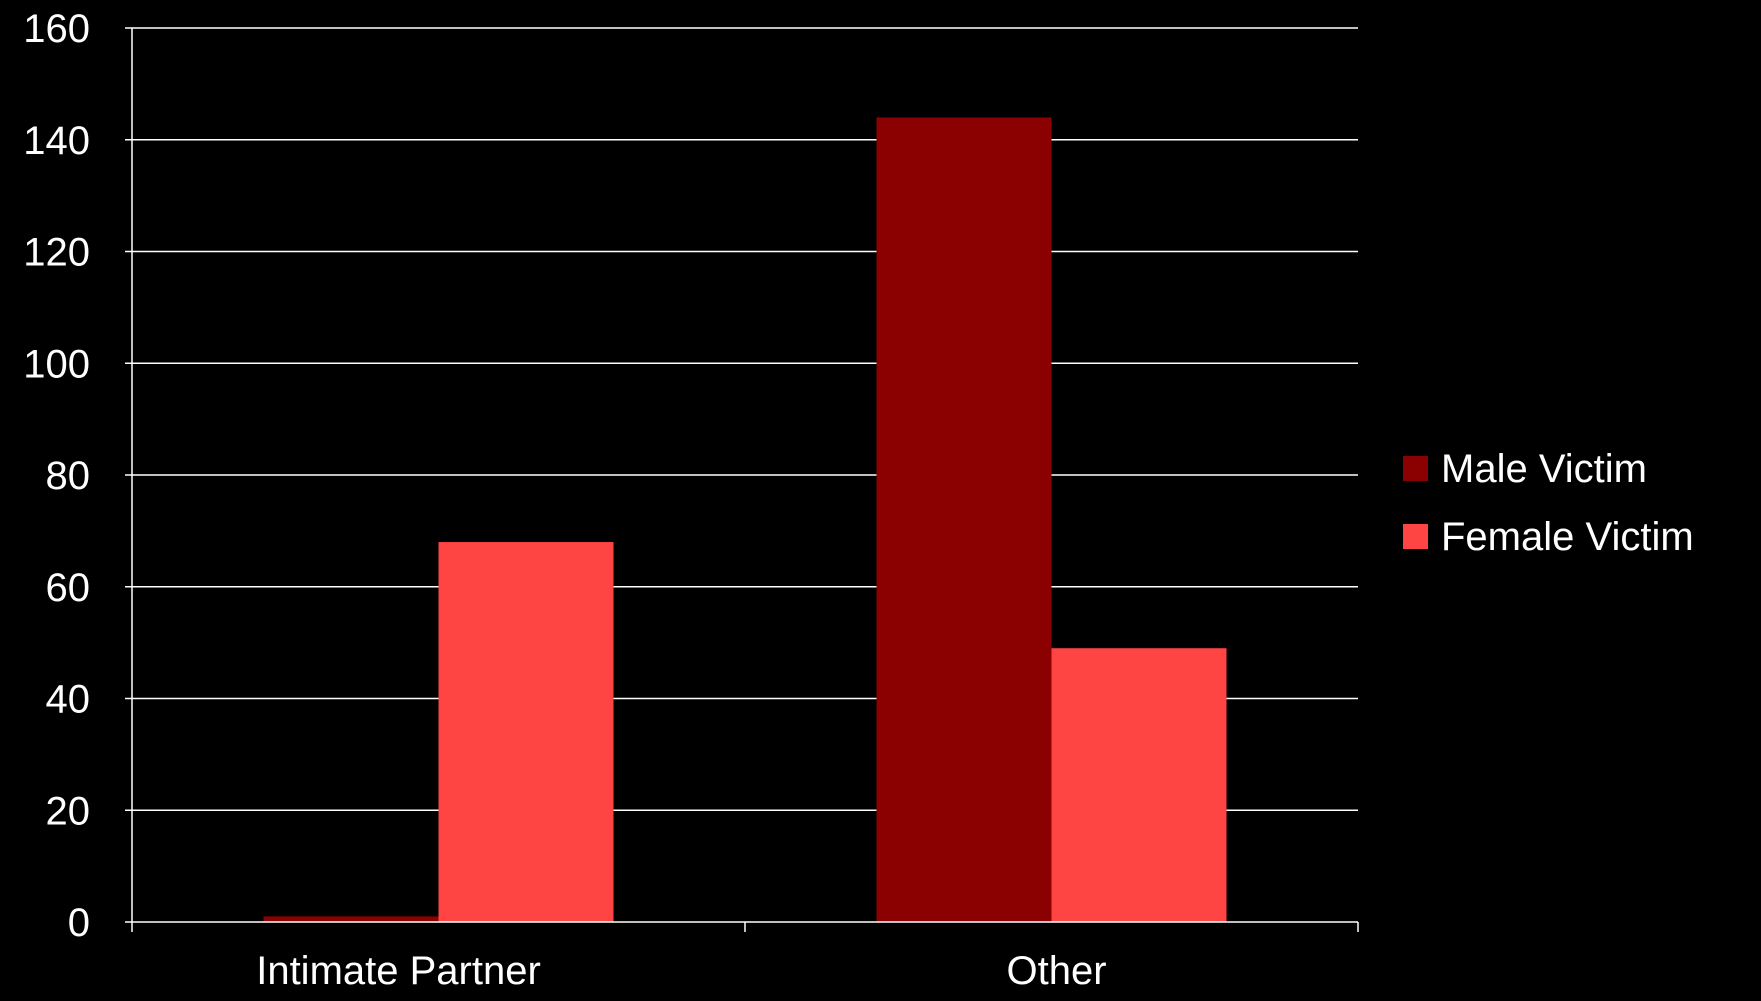 This screenshot has width=1761, height=1001. What do you see at coordinates (1548, 503) in the screenshot?
I see `legend: Male Victim Female Victim` at bounding box center [1548, 503].